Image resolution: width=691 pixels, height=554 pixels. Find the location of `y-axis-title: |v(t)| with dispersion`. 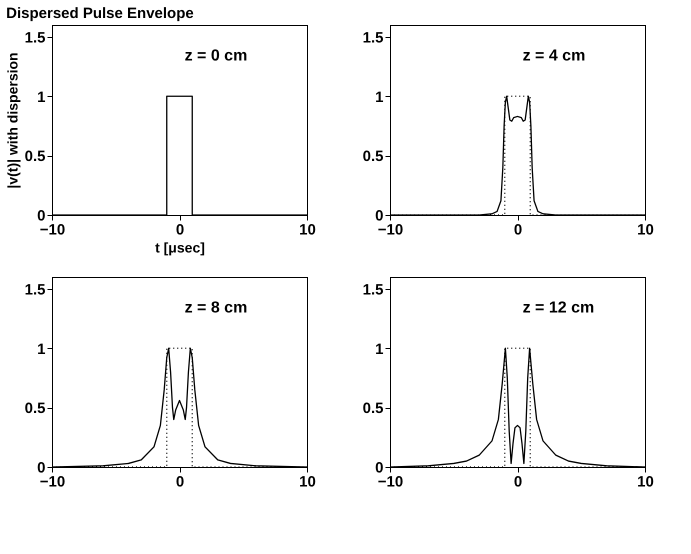

y-axis-title: |v(t)| with dispersion is located at coordinates (13, 120).